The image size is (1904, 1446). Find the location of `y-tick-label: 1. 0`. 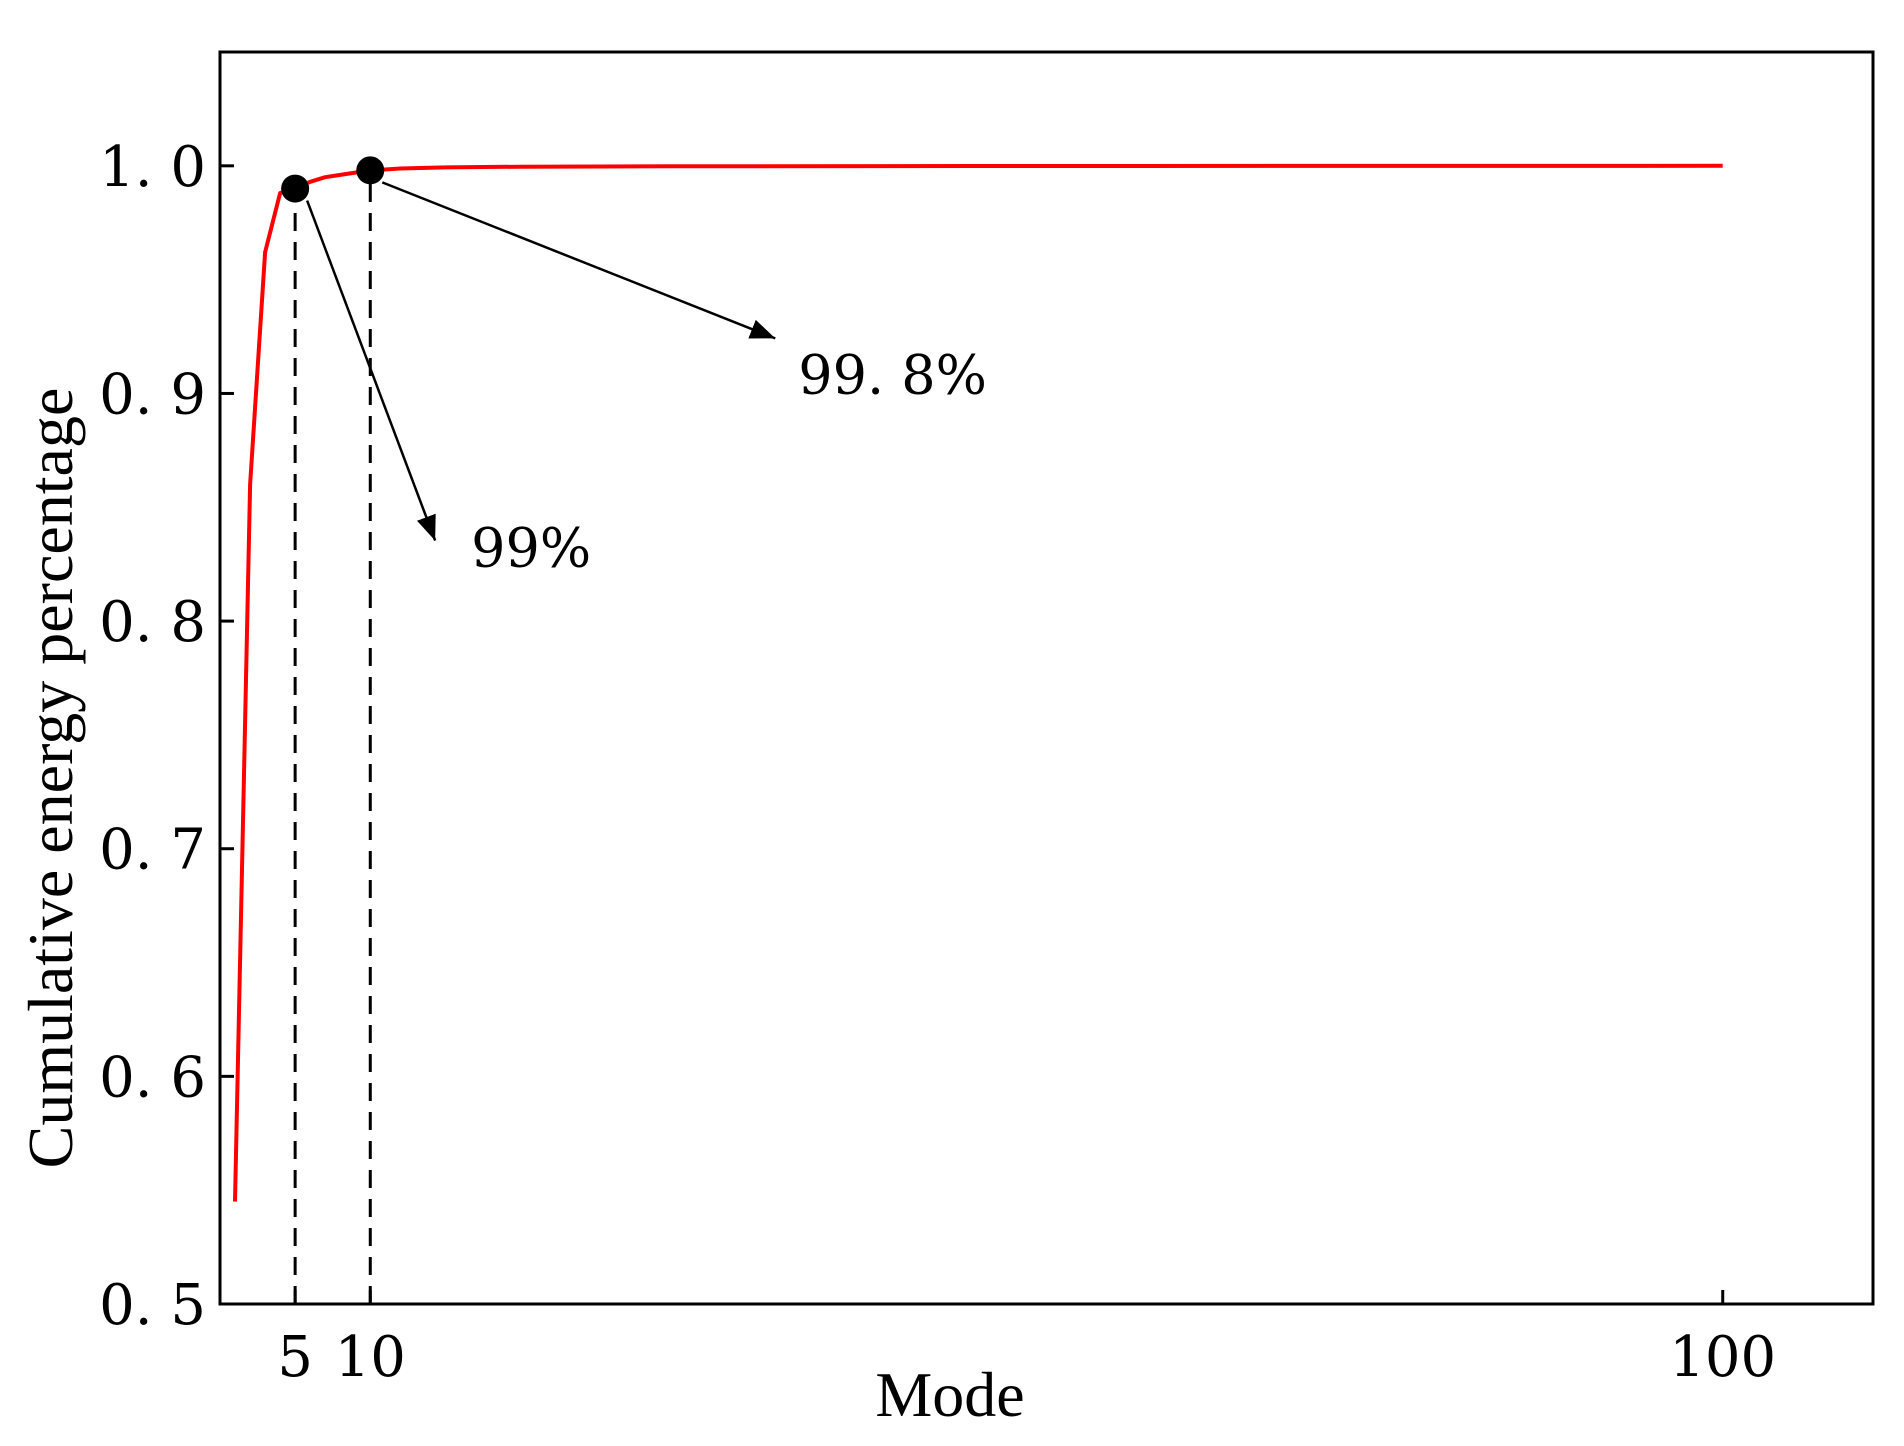

y-tick-label: 1. 0 is located at coordinates (152, 167).